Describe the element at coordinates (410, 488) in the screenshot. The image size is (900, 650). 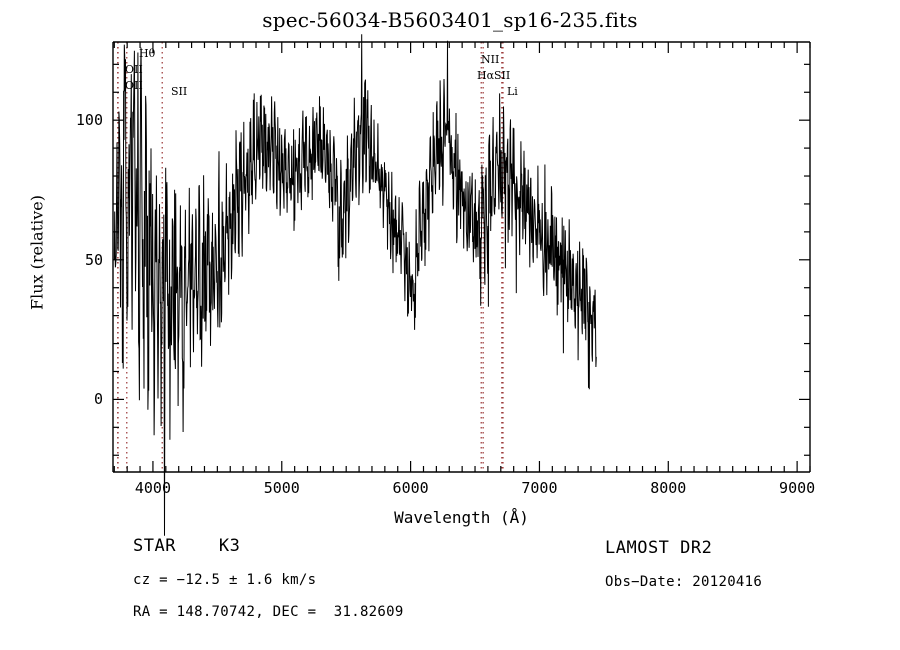
I see `x-tick-label: 6000` at that location.